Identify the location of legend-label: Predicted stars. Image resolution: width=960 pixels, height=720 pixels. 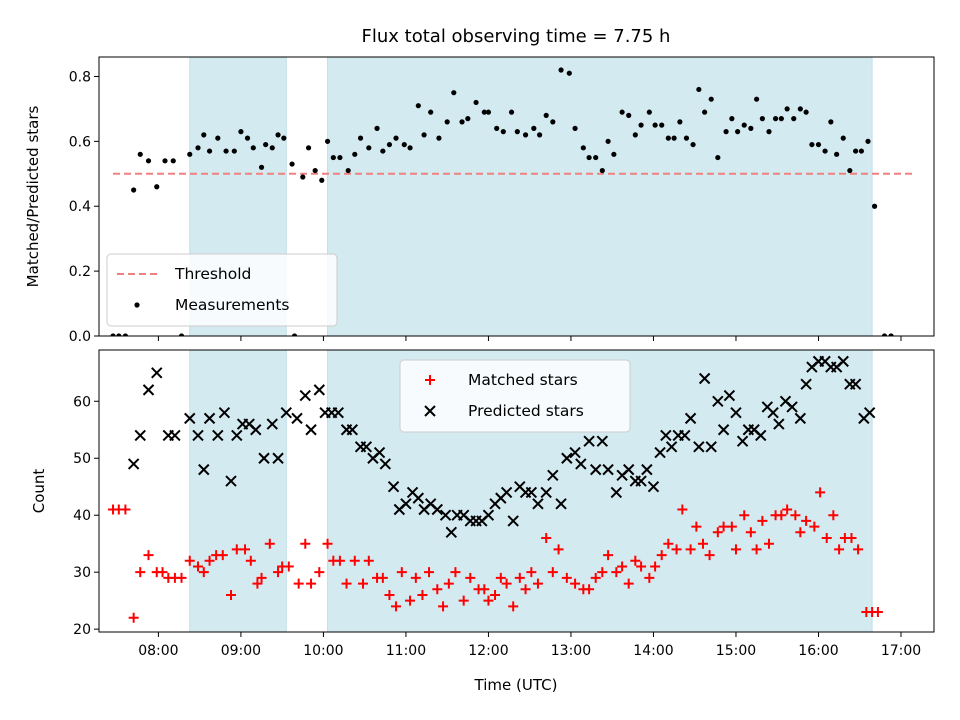
(526, 411).